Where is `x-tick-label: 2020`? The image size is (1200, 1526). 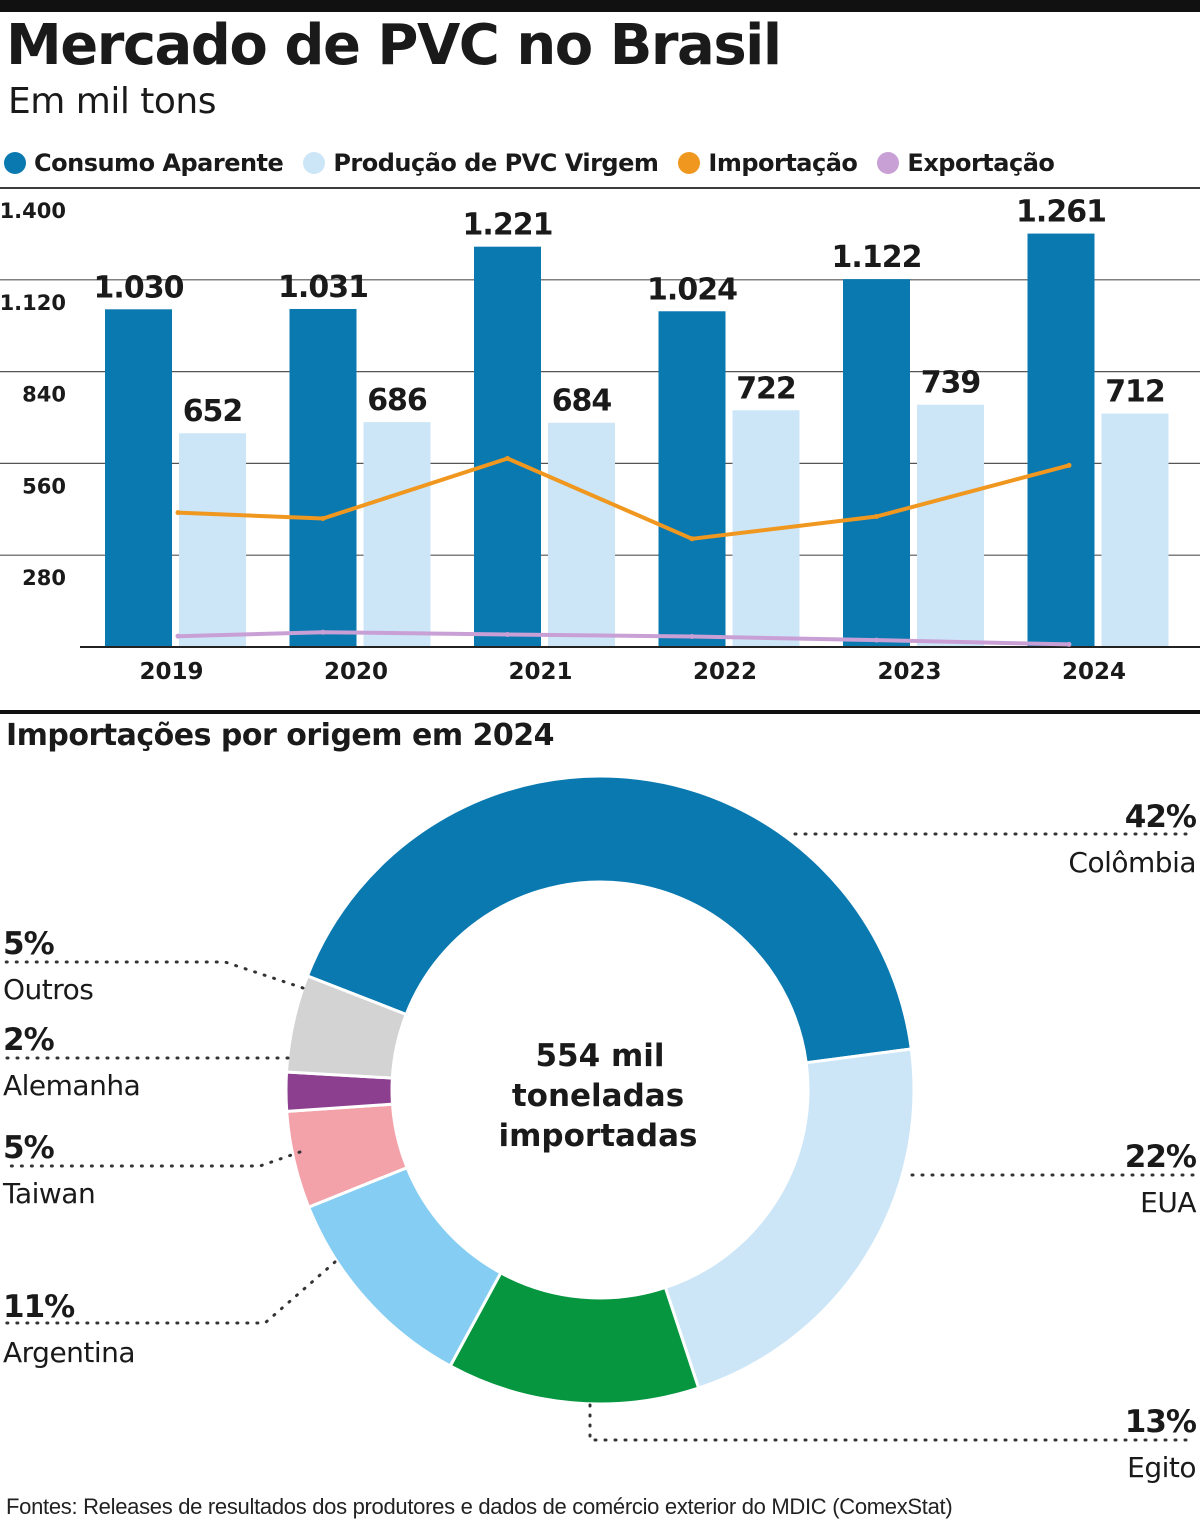 x-tick-label: 2020 is located at coordinates (356, 672).